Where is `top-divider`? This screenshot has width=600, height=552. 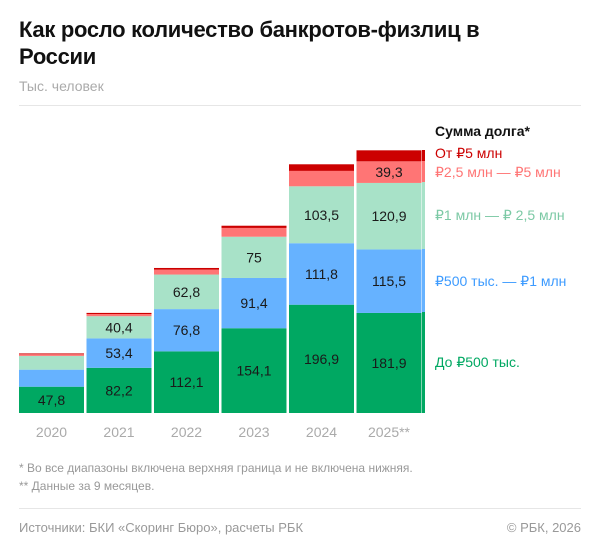 top-divider is located at coordinates (300, 105).